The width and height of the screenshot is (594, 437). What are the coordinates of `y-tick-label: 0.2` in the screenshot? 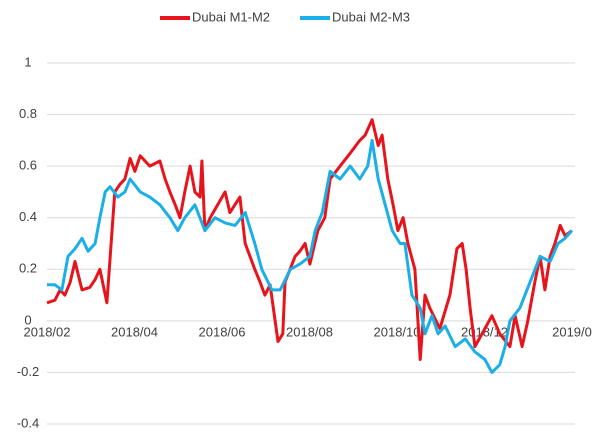 It's located at (28, 268).